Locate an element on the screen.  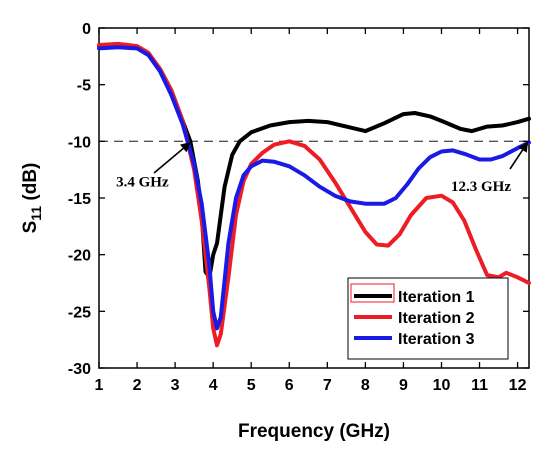
x-tick-label: 12 is located at coordinates (518, 385).